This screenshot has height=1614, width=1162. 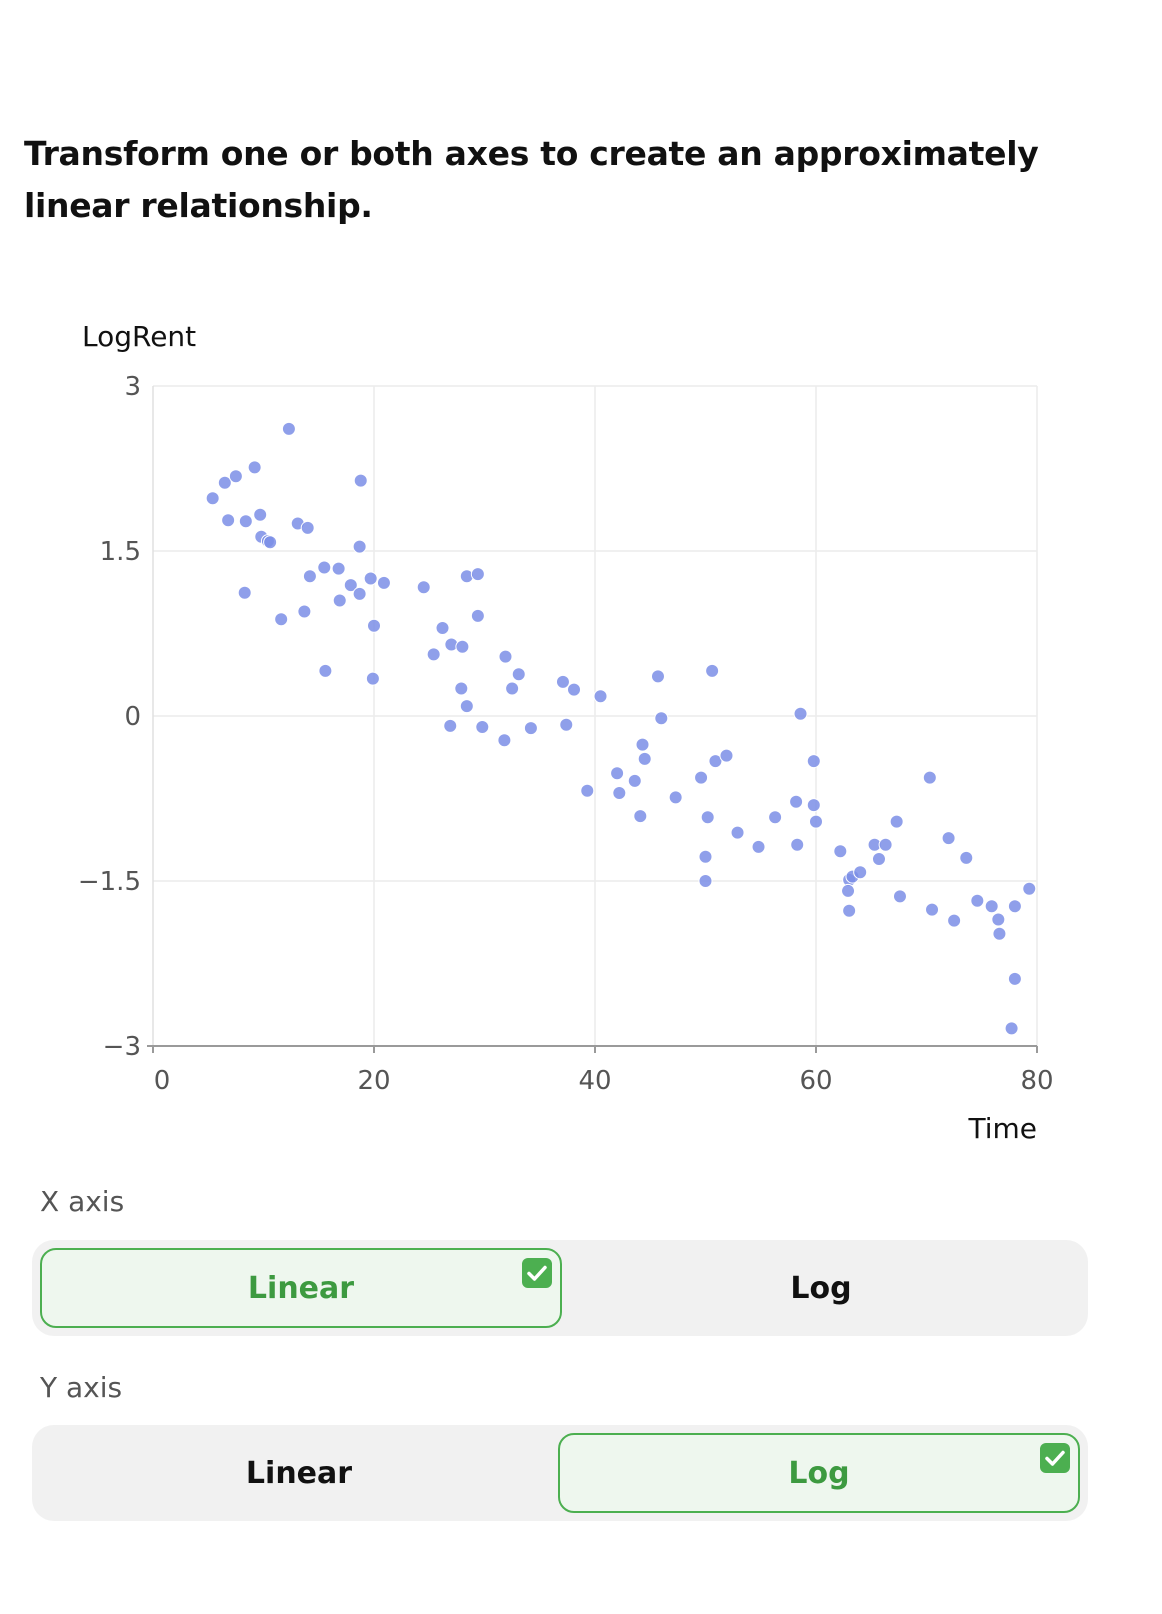 I want to click on x-axis-scale-toggle: Linear Log, so click(x=560, y=1288).